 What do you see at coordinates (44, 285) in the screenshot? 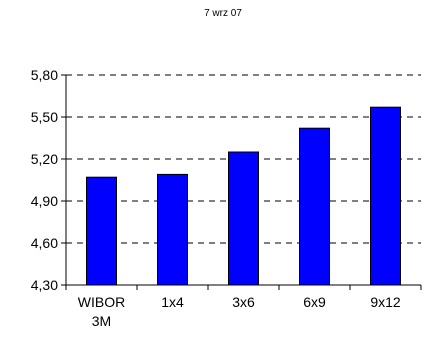
I see `y-tick-label: 4,30` at bounding box center [44, 285].